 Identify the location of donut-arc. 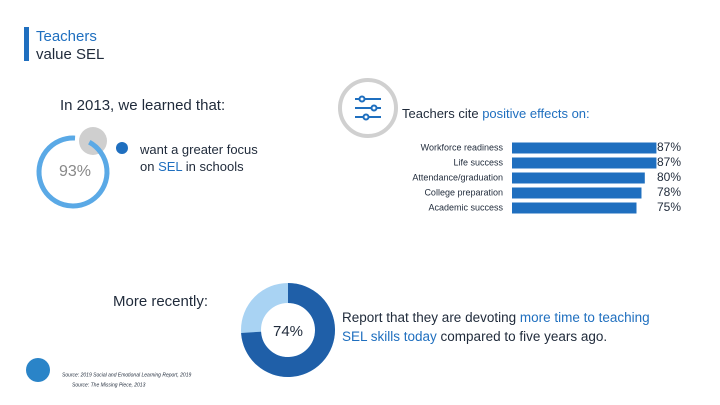
(288, 330).